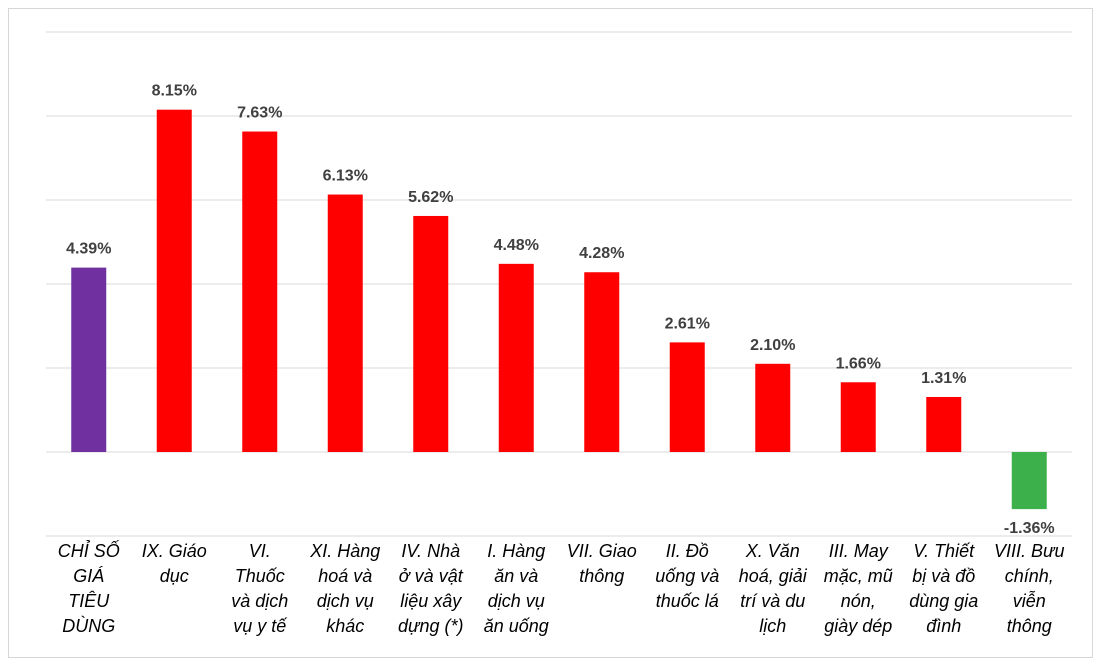  Describe the element at coordinates (1029, 576) in the screenshot. I see `category-label-line: chính,` at that location.